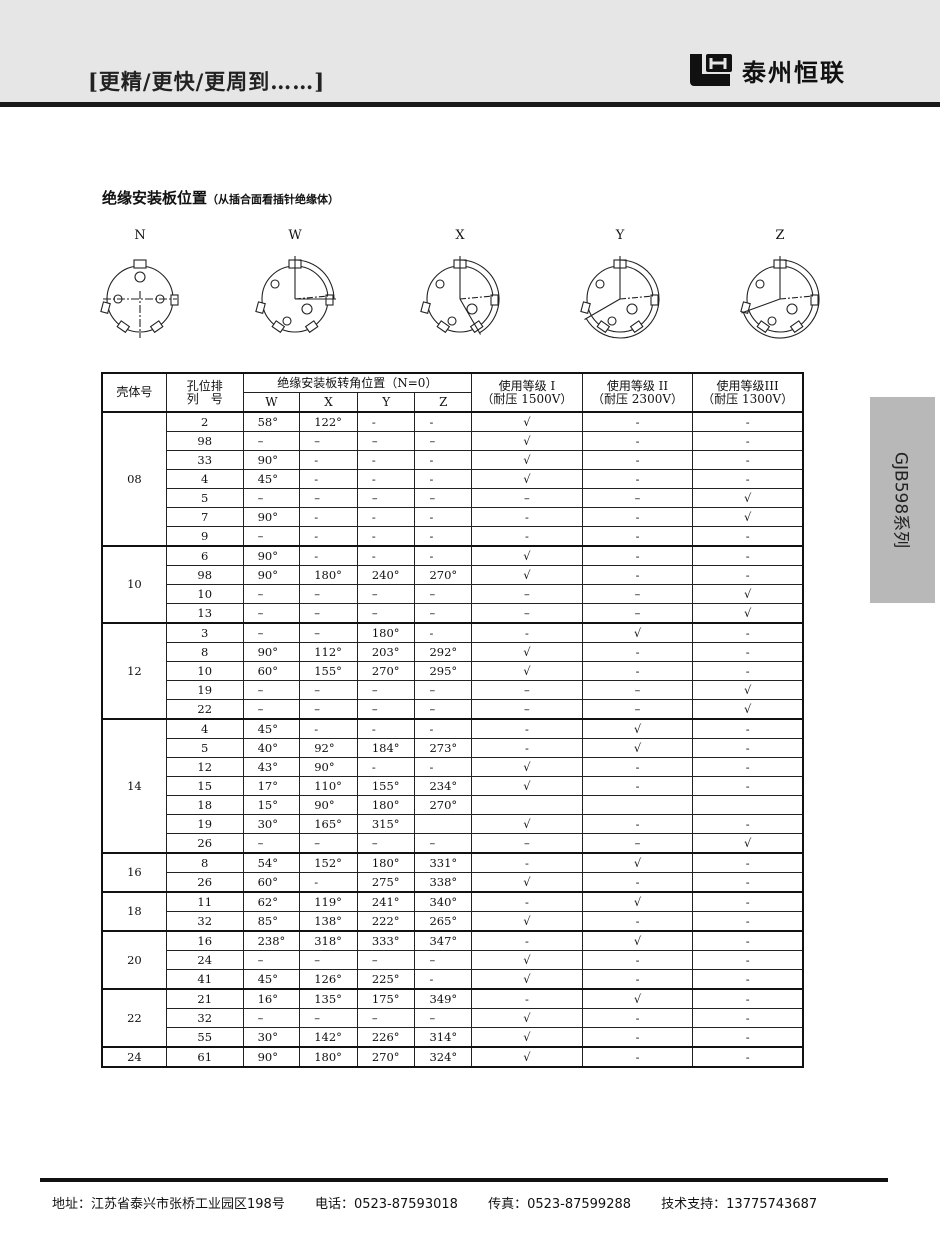 This screenshot has height=1259, width=940. Describe the element at coordinates (637, 748) in the screenshot. I see `grade-2-cell: √` at that location.